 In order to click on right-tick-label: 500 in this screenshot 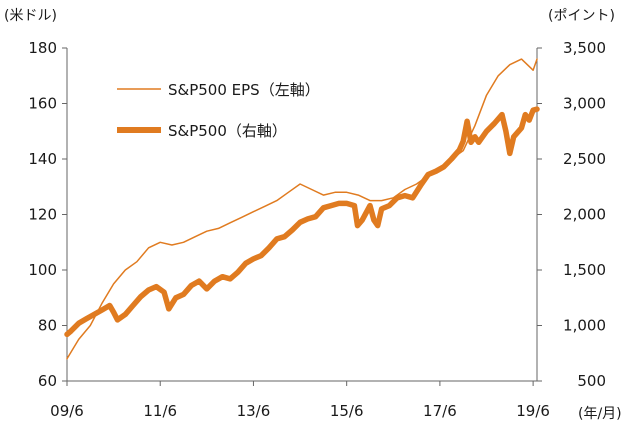, I will do `click(591, 381)`.